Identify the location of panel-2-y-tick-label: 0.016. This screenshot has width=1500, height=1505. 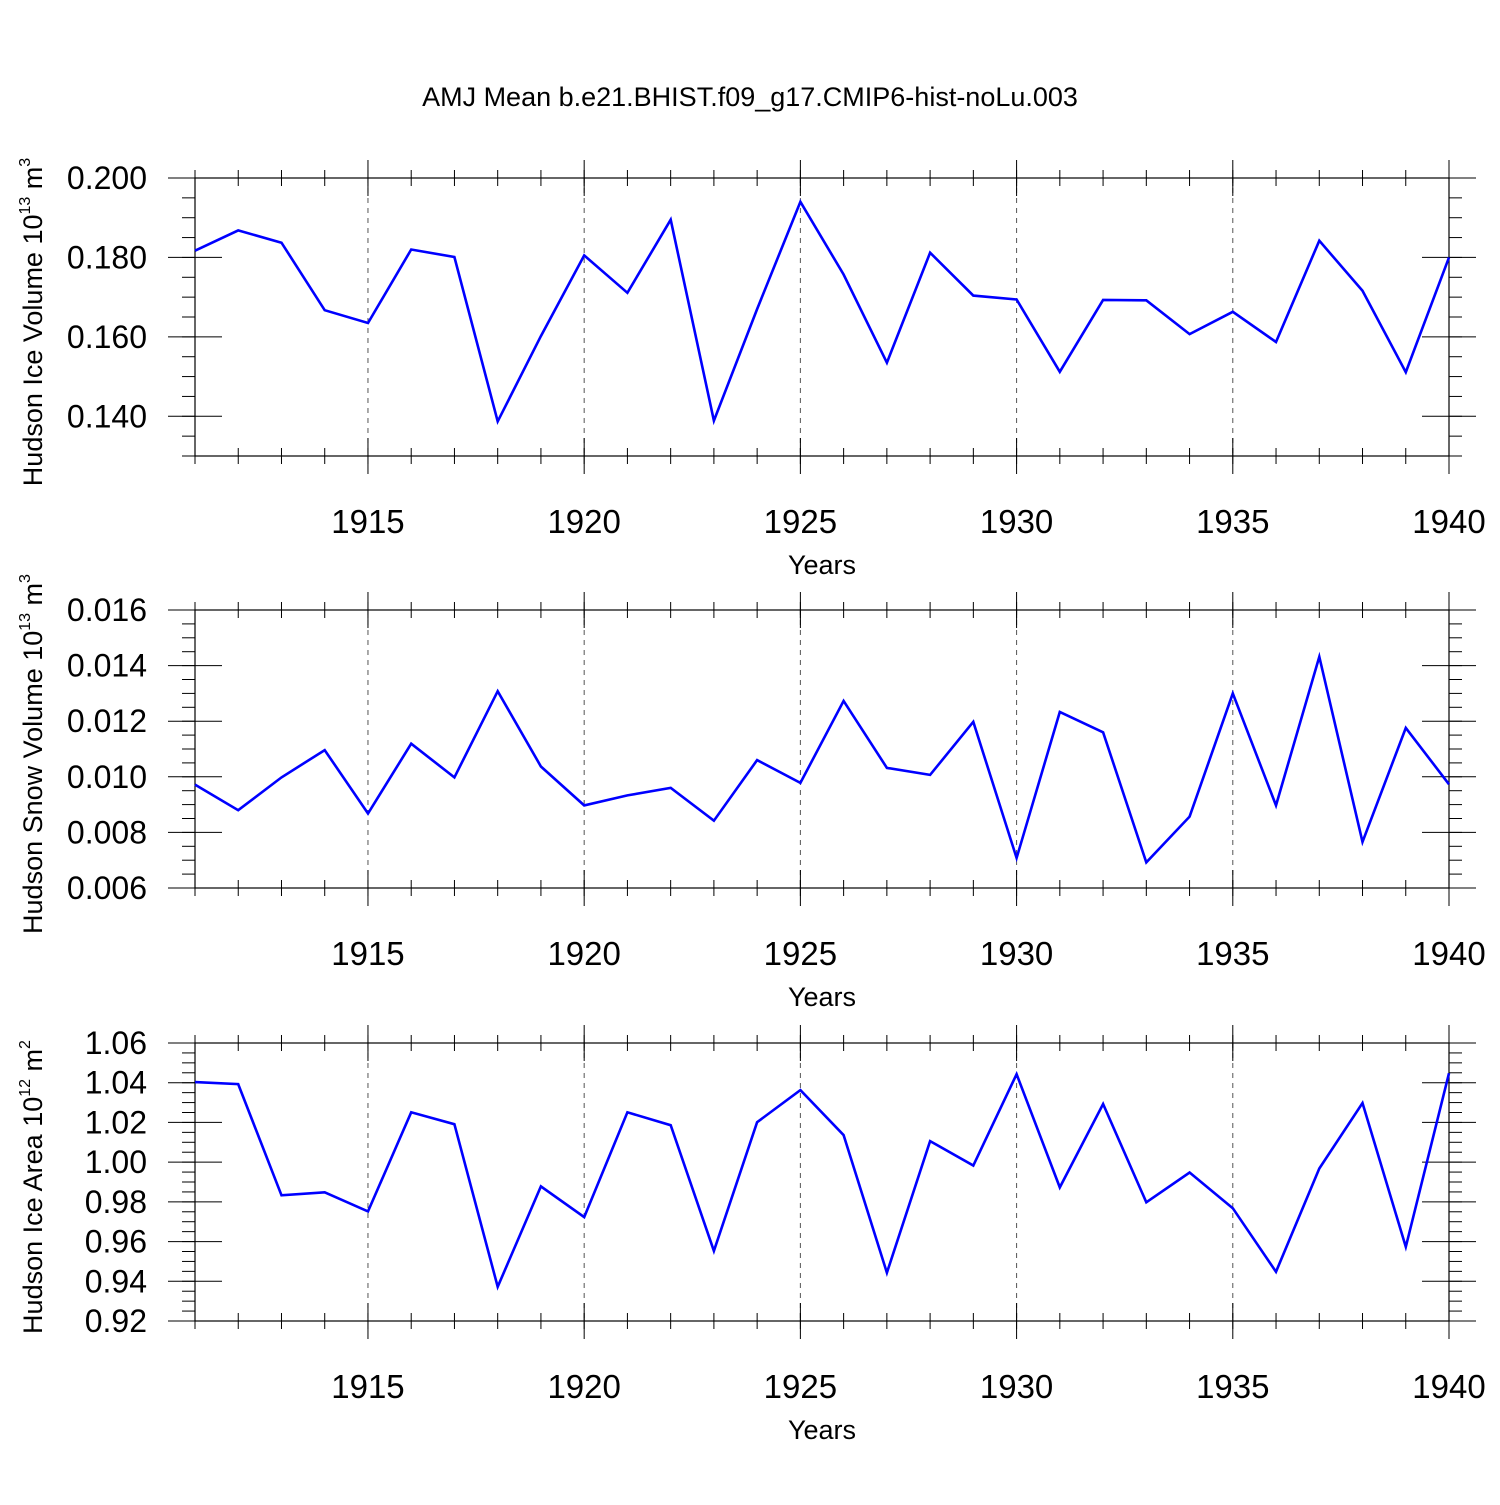
(107, 610).